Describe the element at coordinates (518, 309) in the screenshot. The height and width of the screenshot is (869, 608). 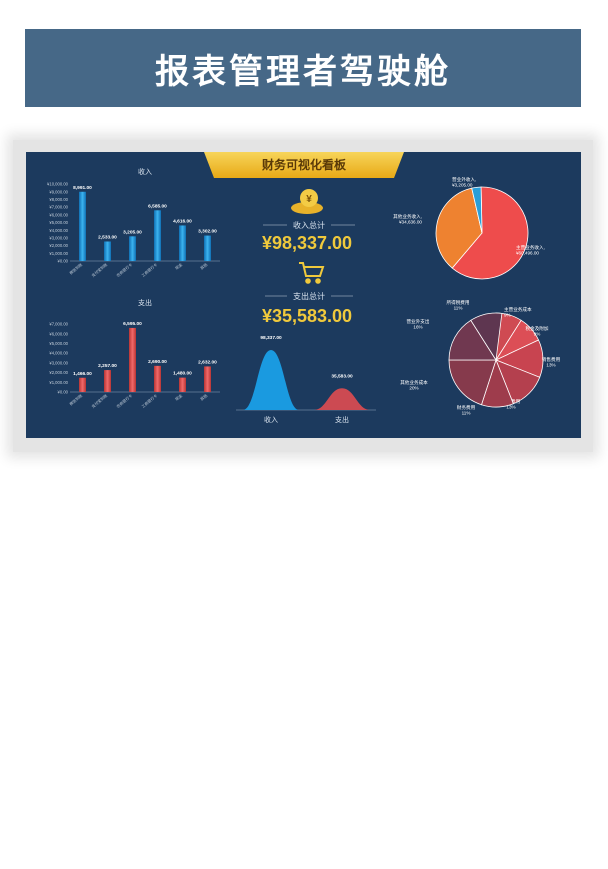
I see `expense-pie-label-name: 主营业务成本` at that location.